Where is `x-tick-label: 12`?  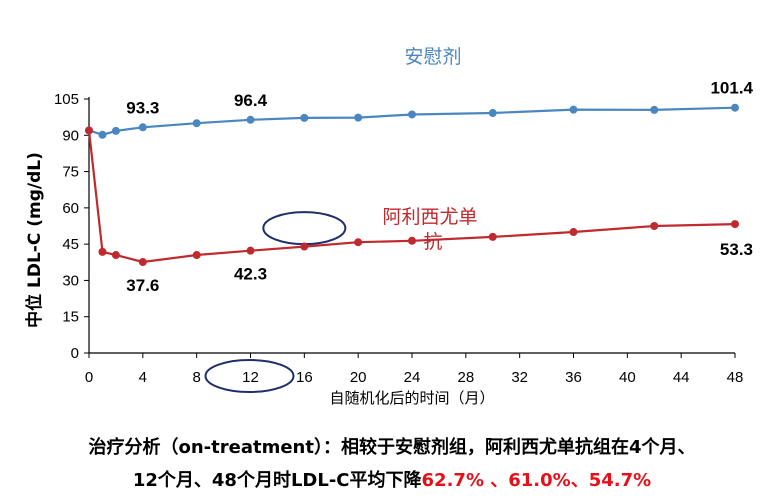 x-tick-label: 12 is located at coordinates (250, 377).